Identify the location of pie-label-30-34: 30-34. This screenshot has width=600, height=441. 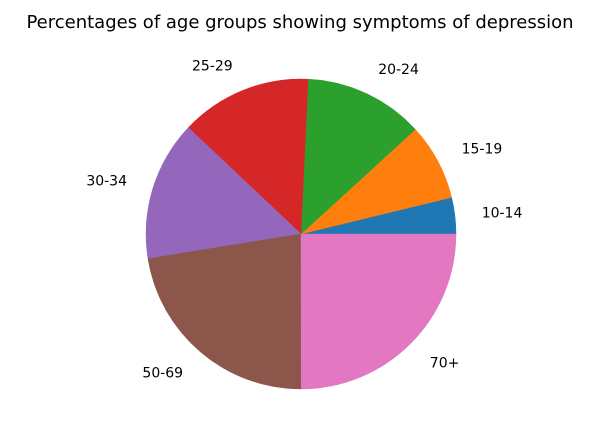
(106, 182).